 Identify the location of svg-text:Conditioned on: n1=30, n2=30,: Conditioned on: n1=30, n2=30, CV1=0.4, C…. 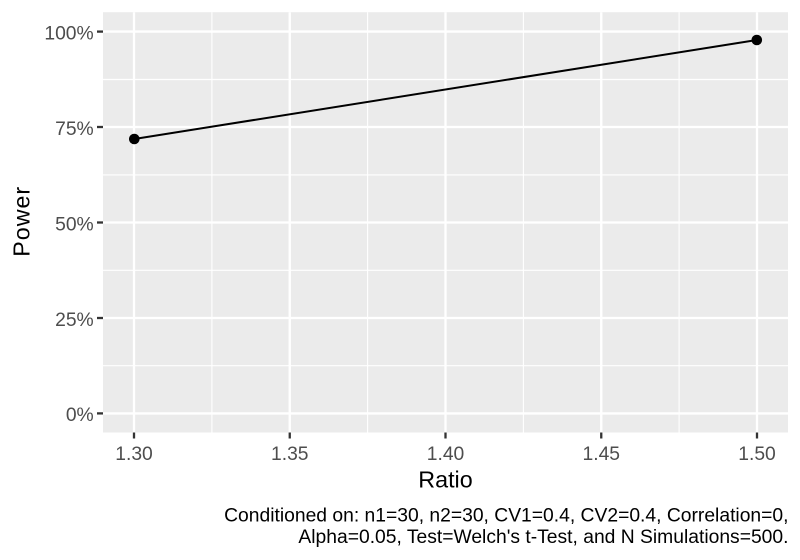
(506, 516).